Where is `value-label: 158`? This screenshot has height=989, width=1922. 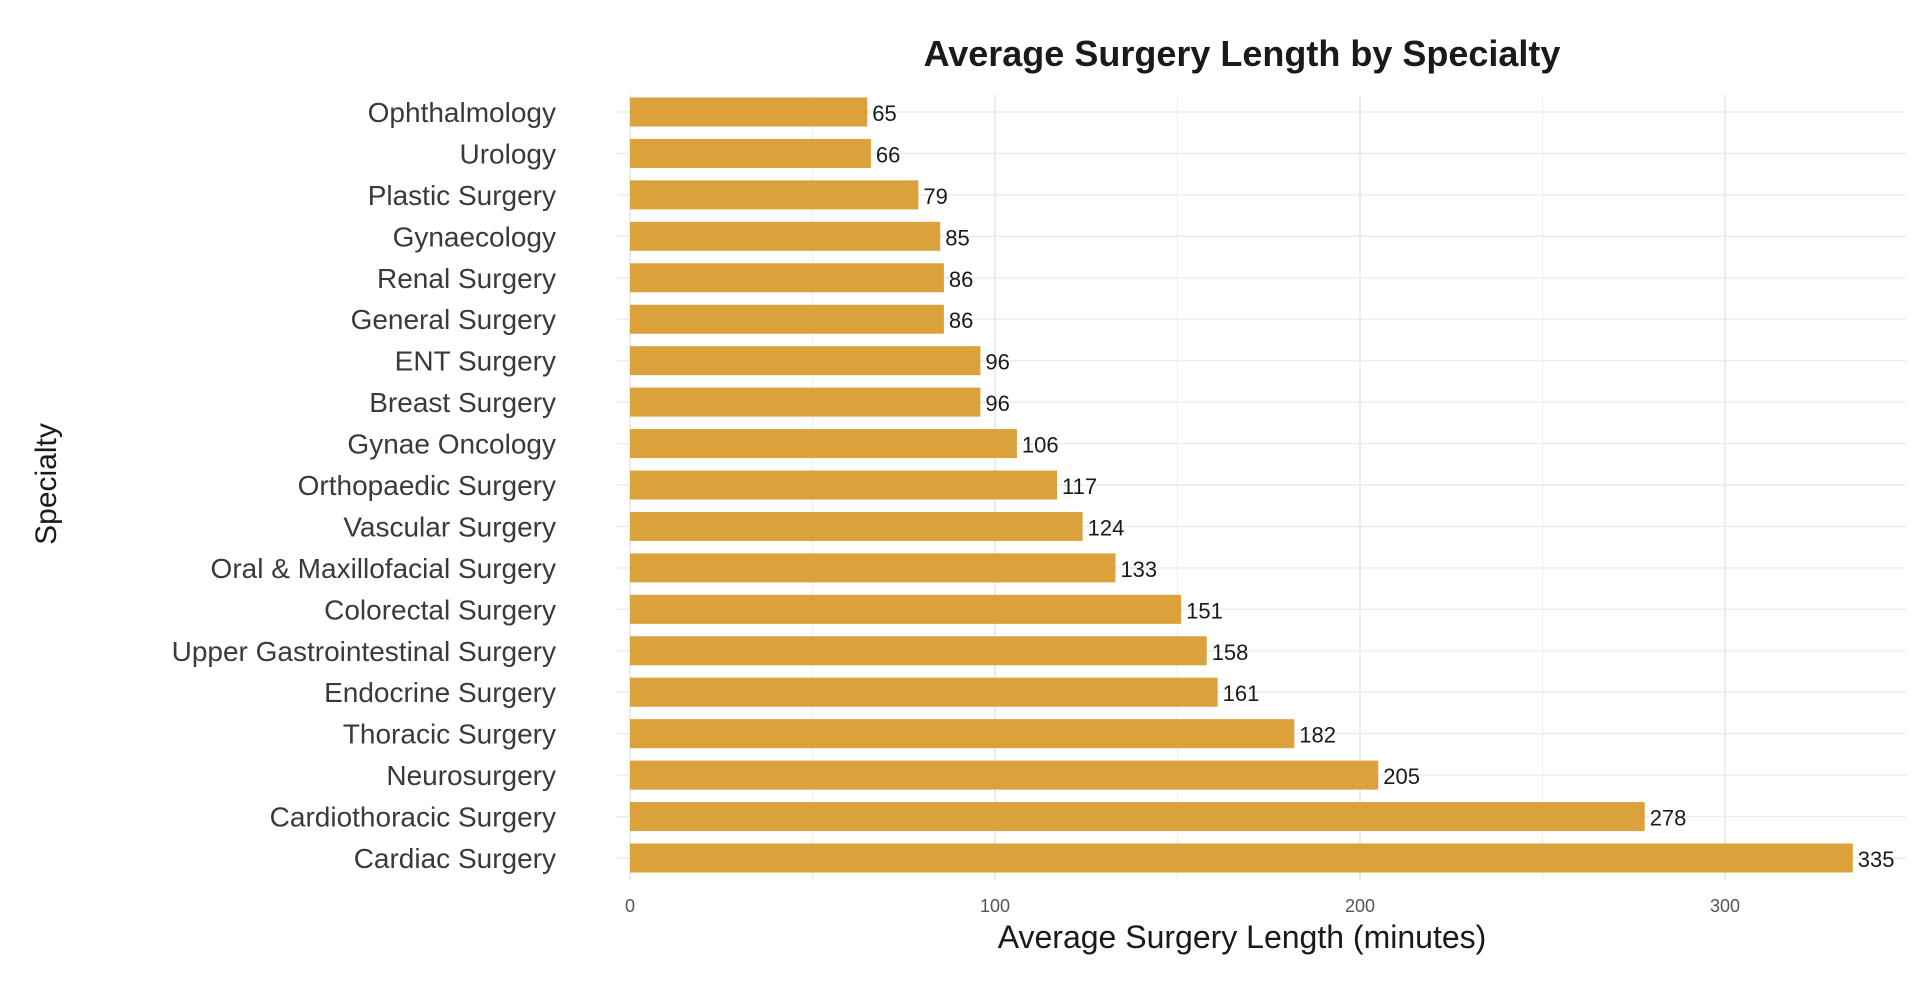
value-label: 158 is located at coordinates (1230, 652).